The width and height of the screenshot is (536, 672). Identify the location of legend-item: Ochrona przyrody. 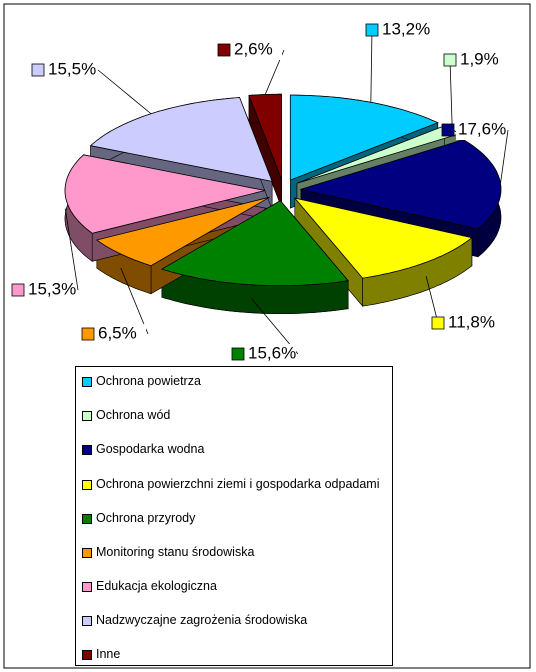
(232, 518).